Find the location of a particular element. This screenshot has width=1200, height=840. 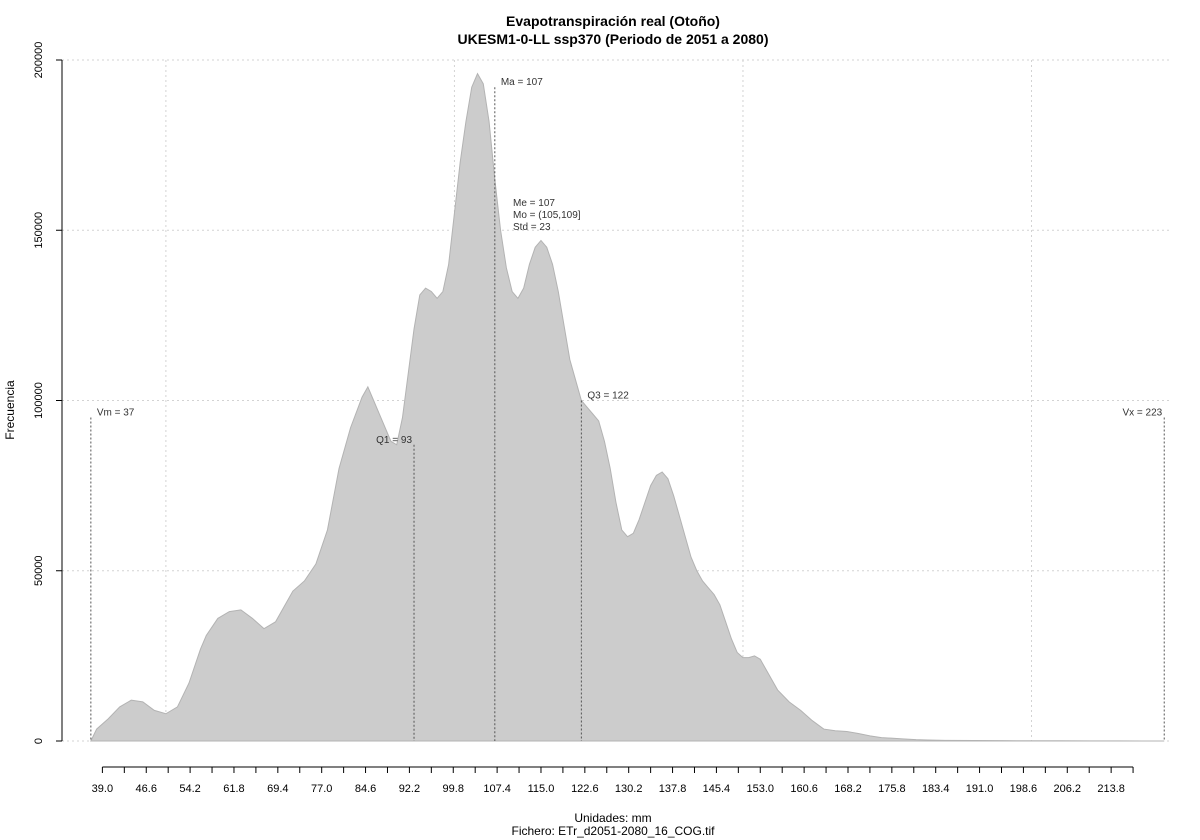

x-tick-label: 46.6 is located at coordinates (146, 789).